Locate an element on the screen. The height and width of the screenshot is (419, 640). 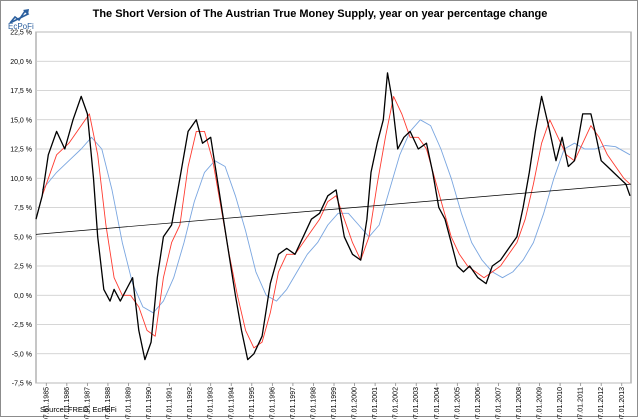
x-tick-label: 07.01.1987 is located at coordinates (87, 403).